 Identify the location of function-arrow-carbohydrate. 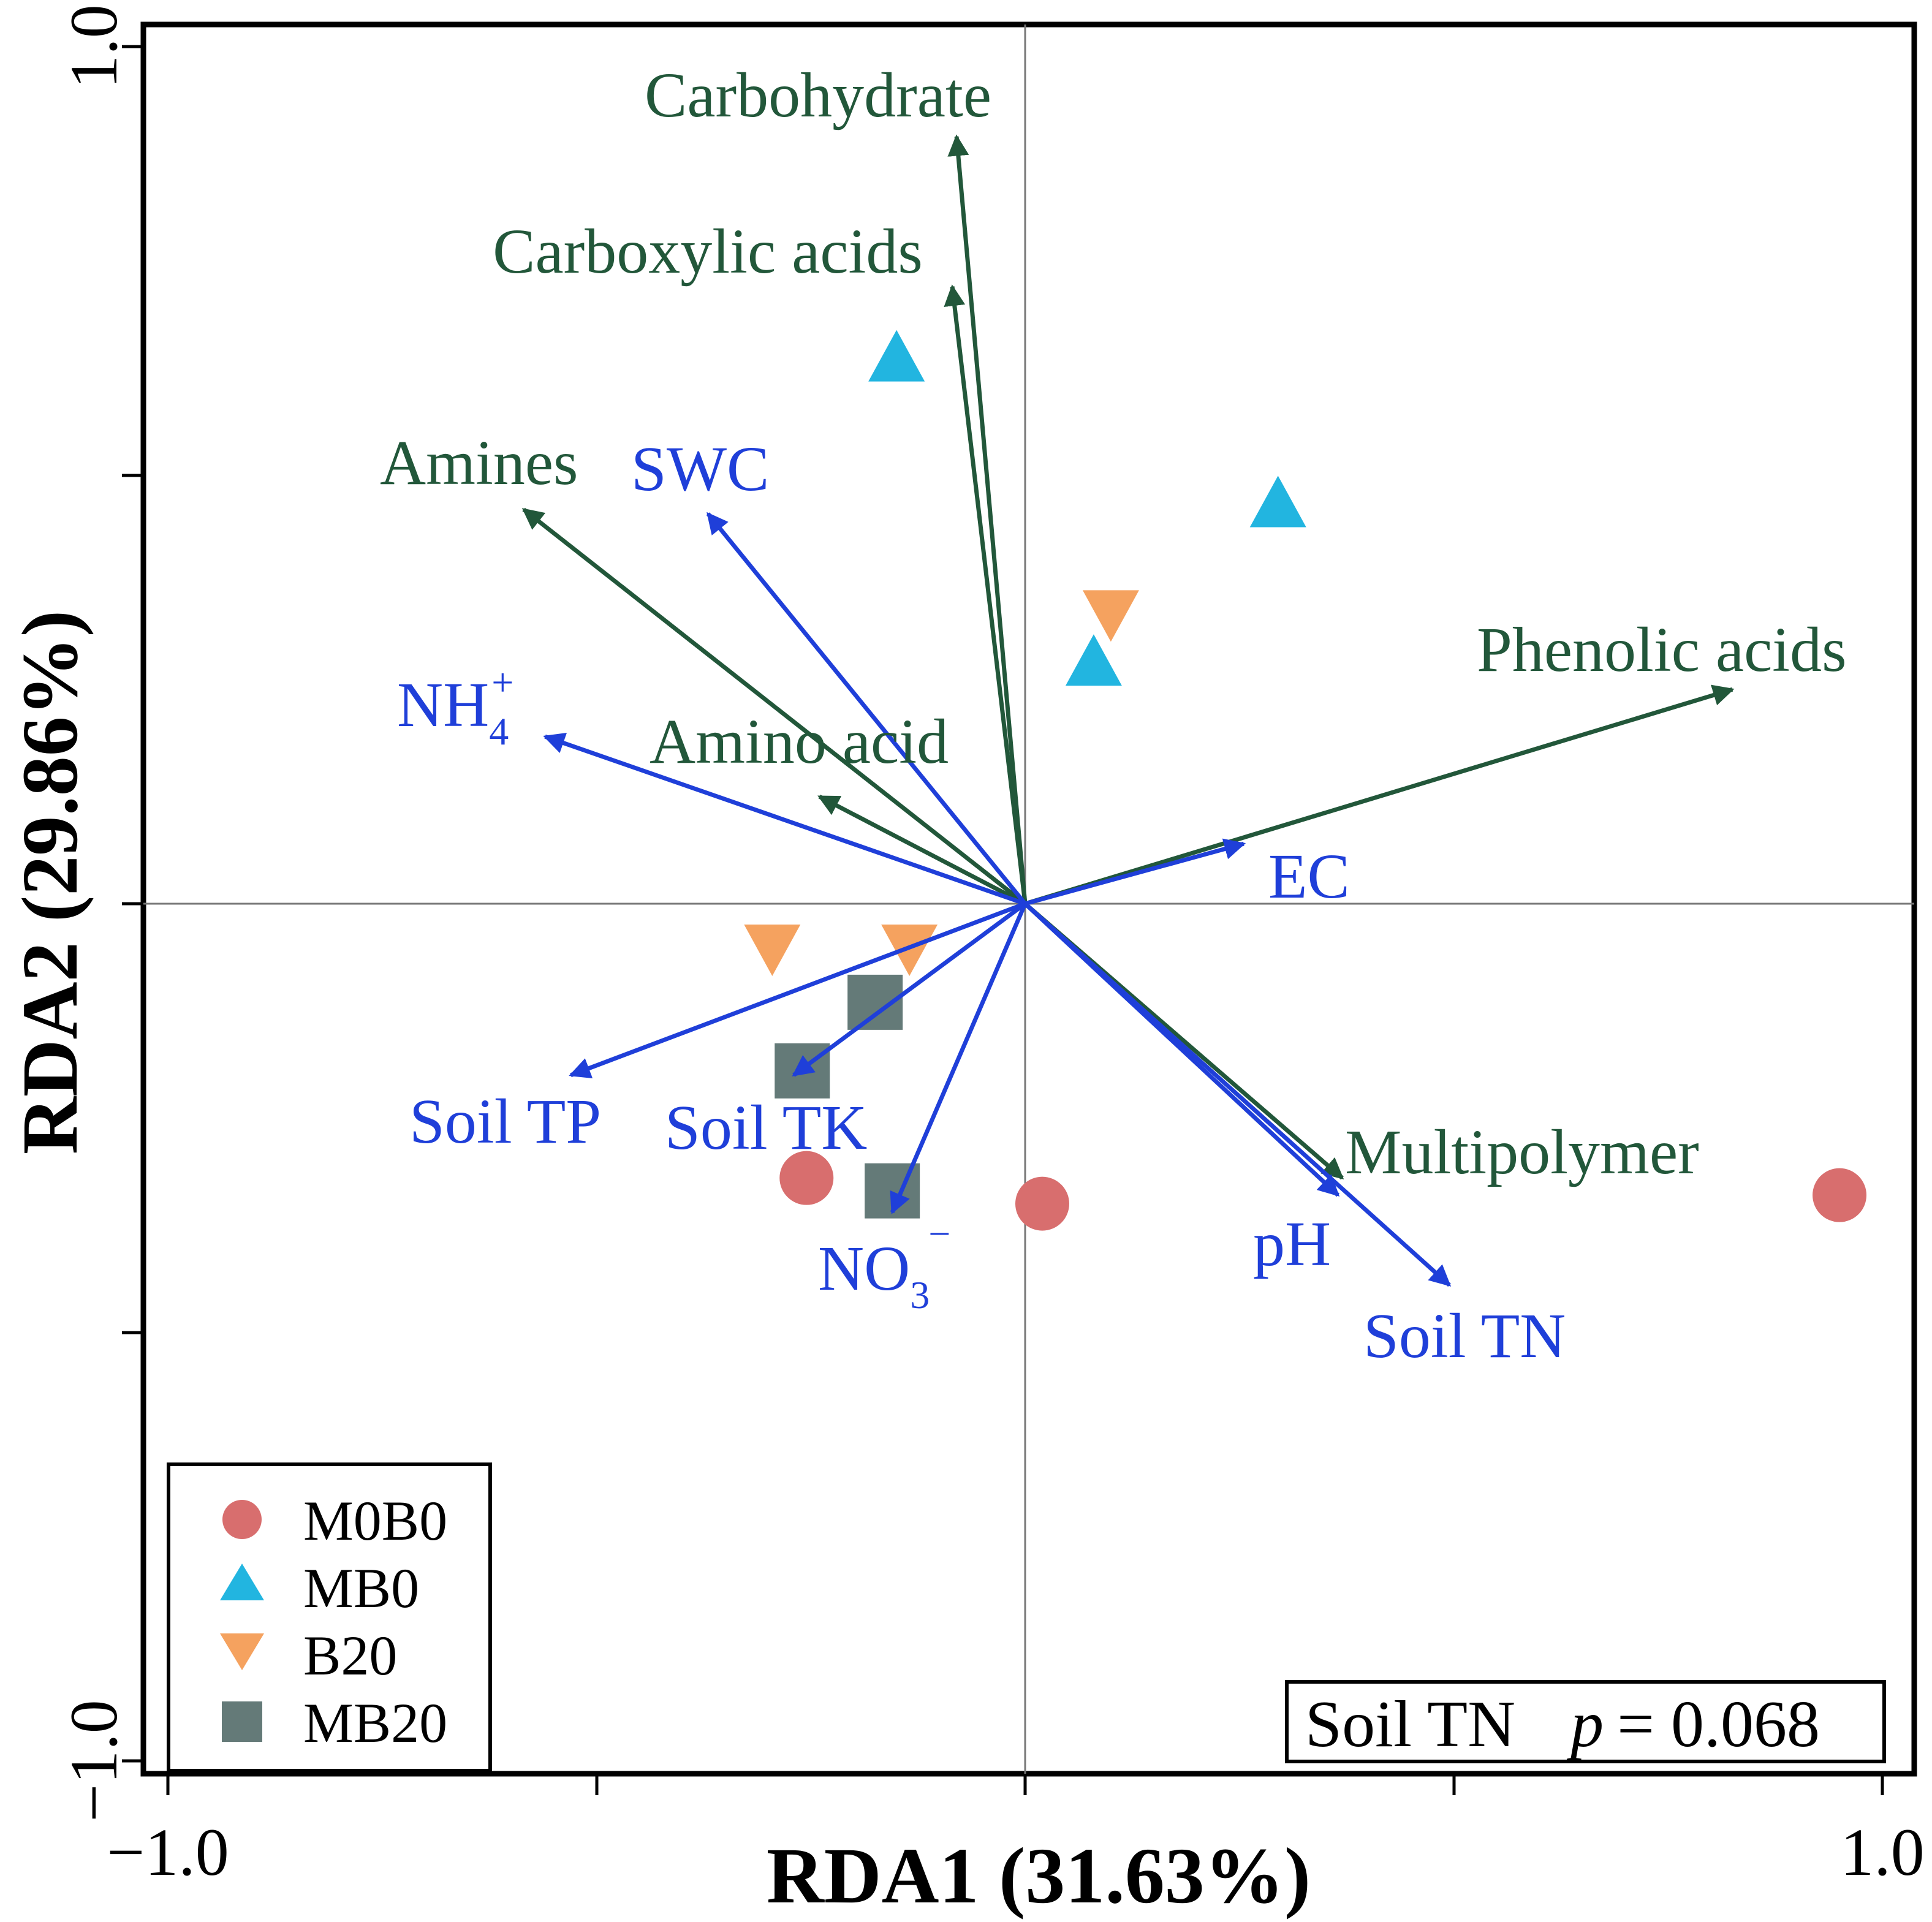
(987, 519).